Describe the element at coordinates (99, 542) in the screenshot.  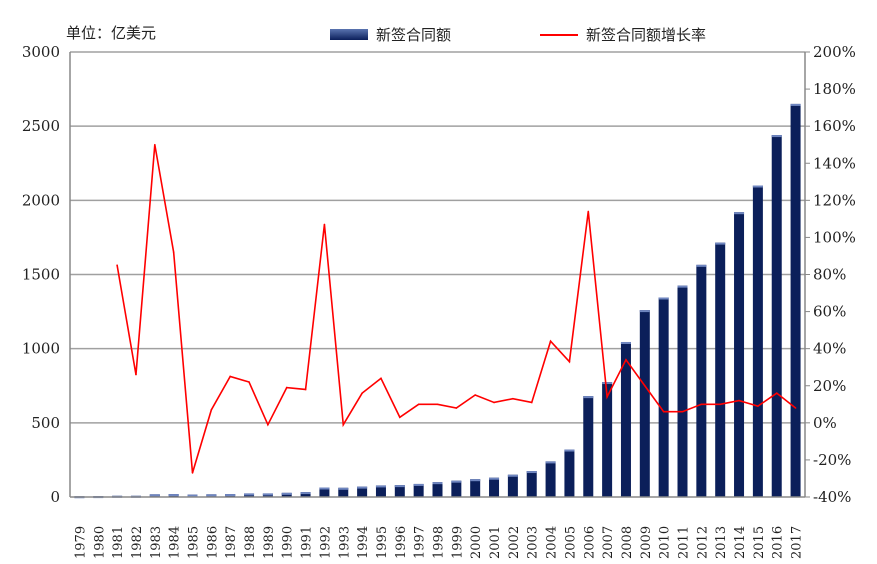
I see `x-tick-label: 1980` at that location.